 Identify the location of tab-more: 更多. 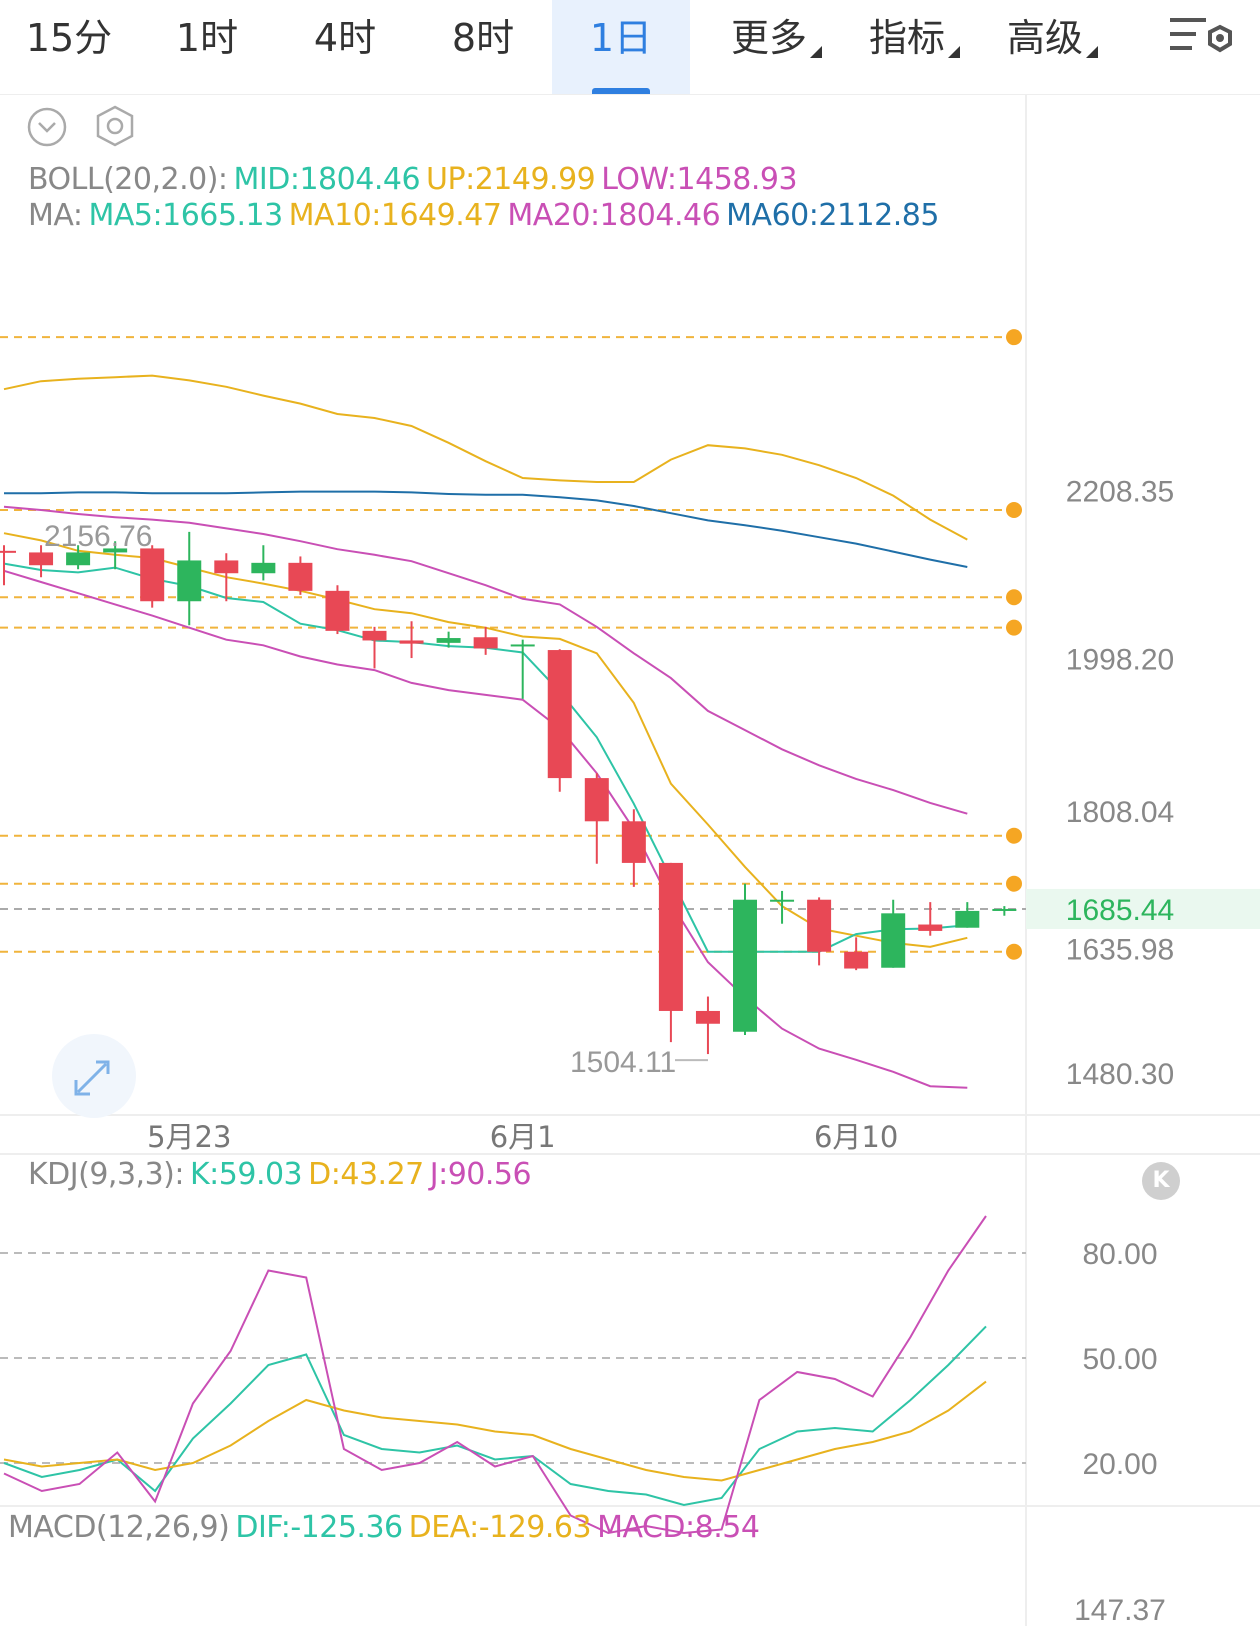
(769, 47).